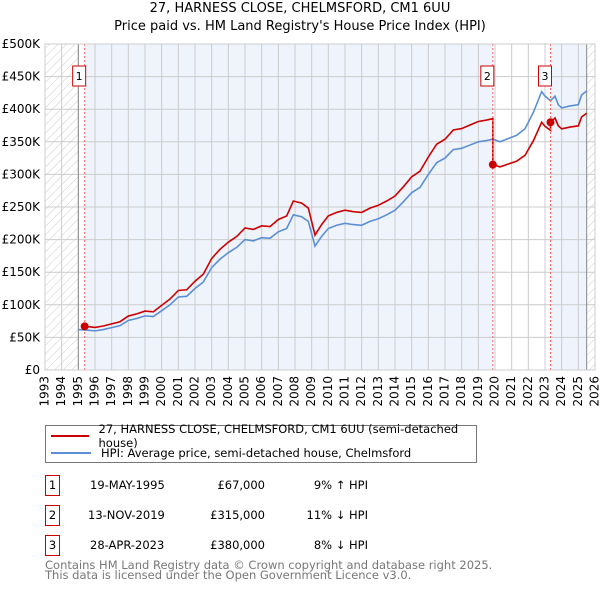 Image resolution: width=600 pixels, height=590 pixels. Describe the element at coordinates (478, 391) in the screenshot. I see `x-tick-label: 2019` at that location.